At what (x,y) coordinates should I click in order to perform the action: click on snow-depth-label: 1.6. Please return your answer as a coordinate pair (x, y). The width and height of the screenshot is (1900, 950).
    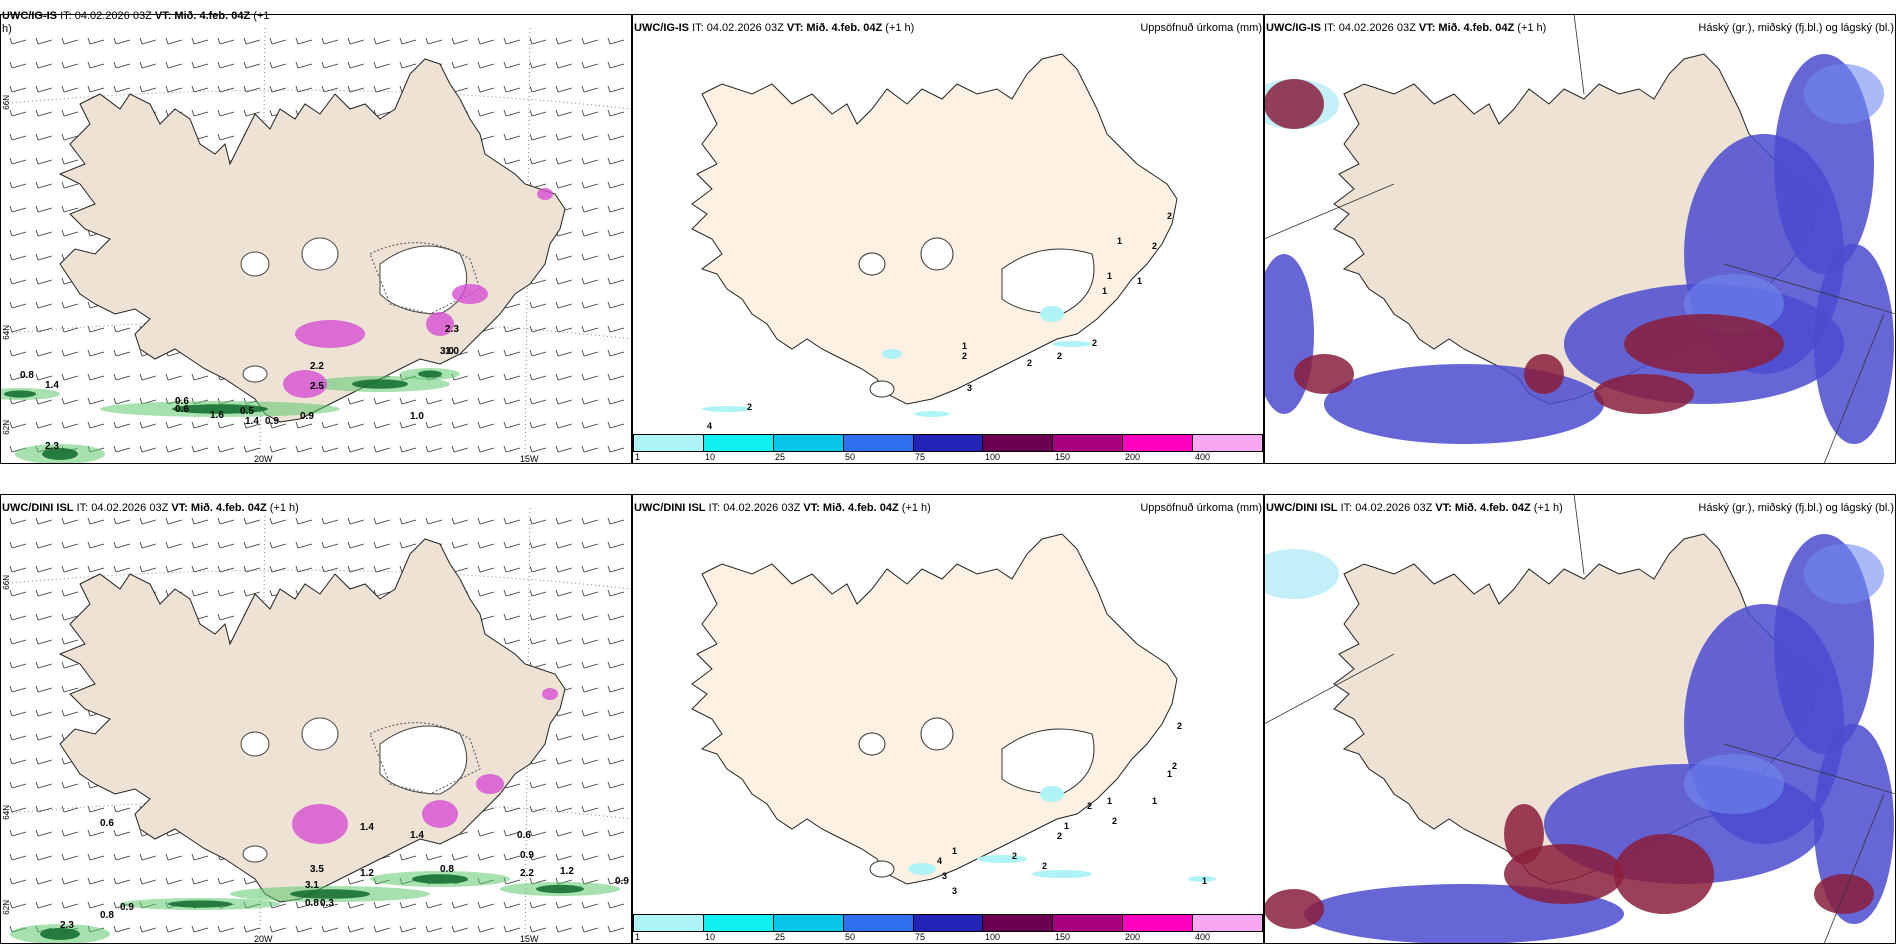
    Looking at the image, I should click on (217, 415).